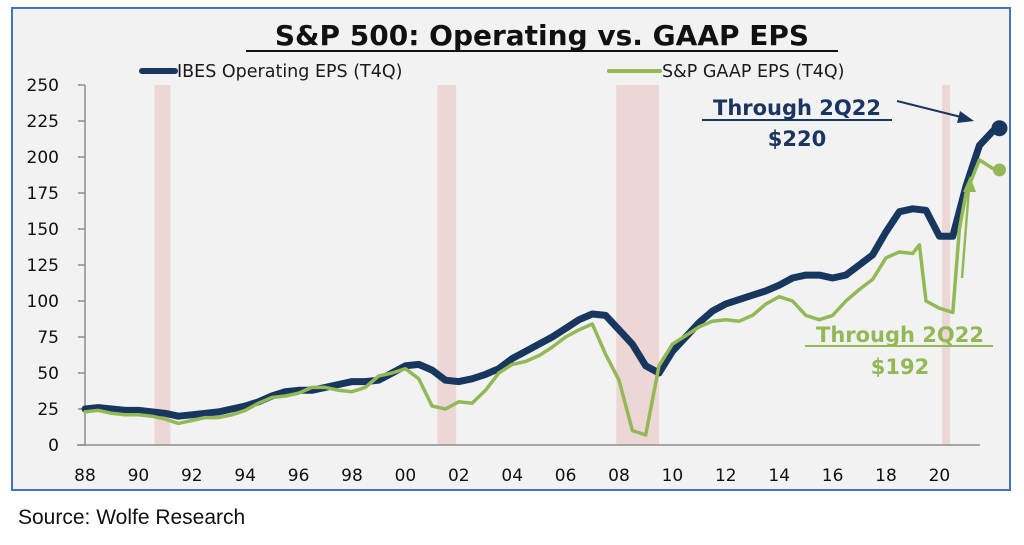  I want to click on y-tick-label: 25, so click(48, 410).